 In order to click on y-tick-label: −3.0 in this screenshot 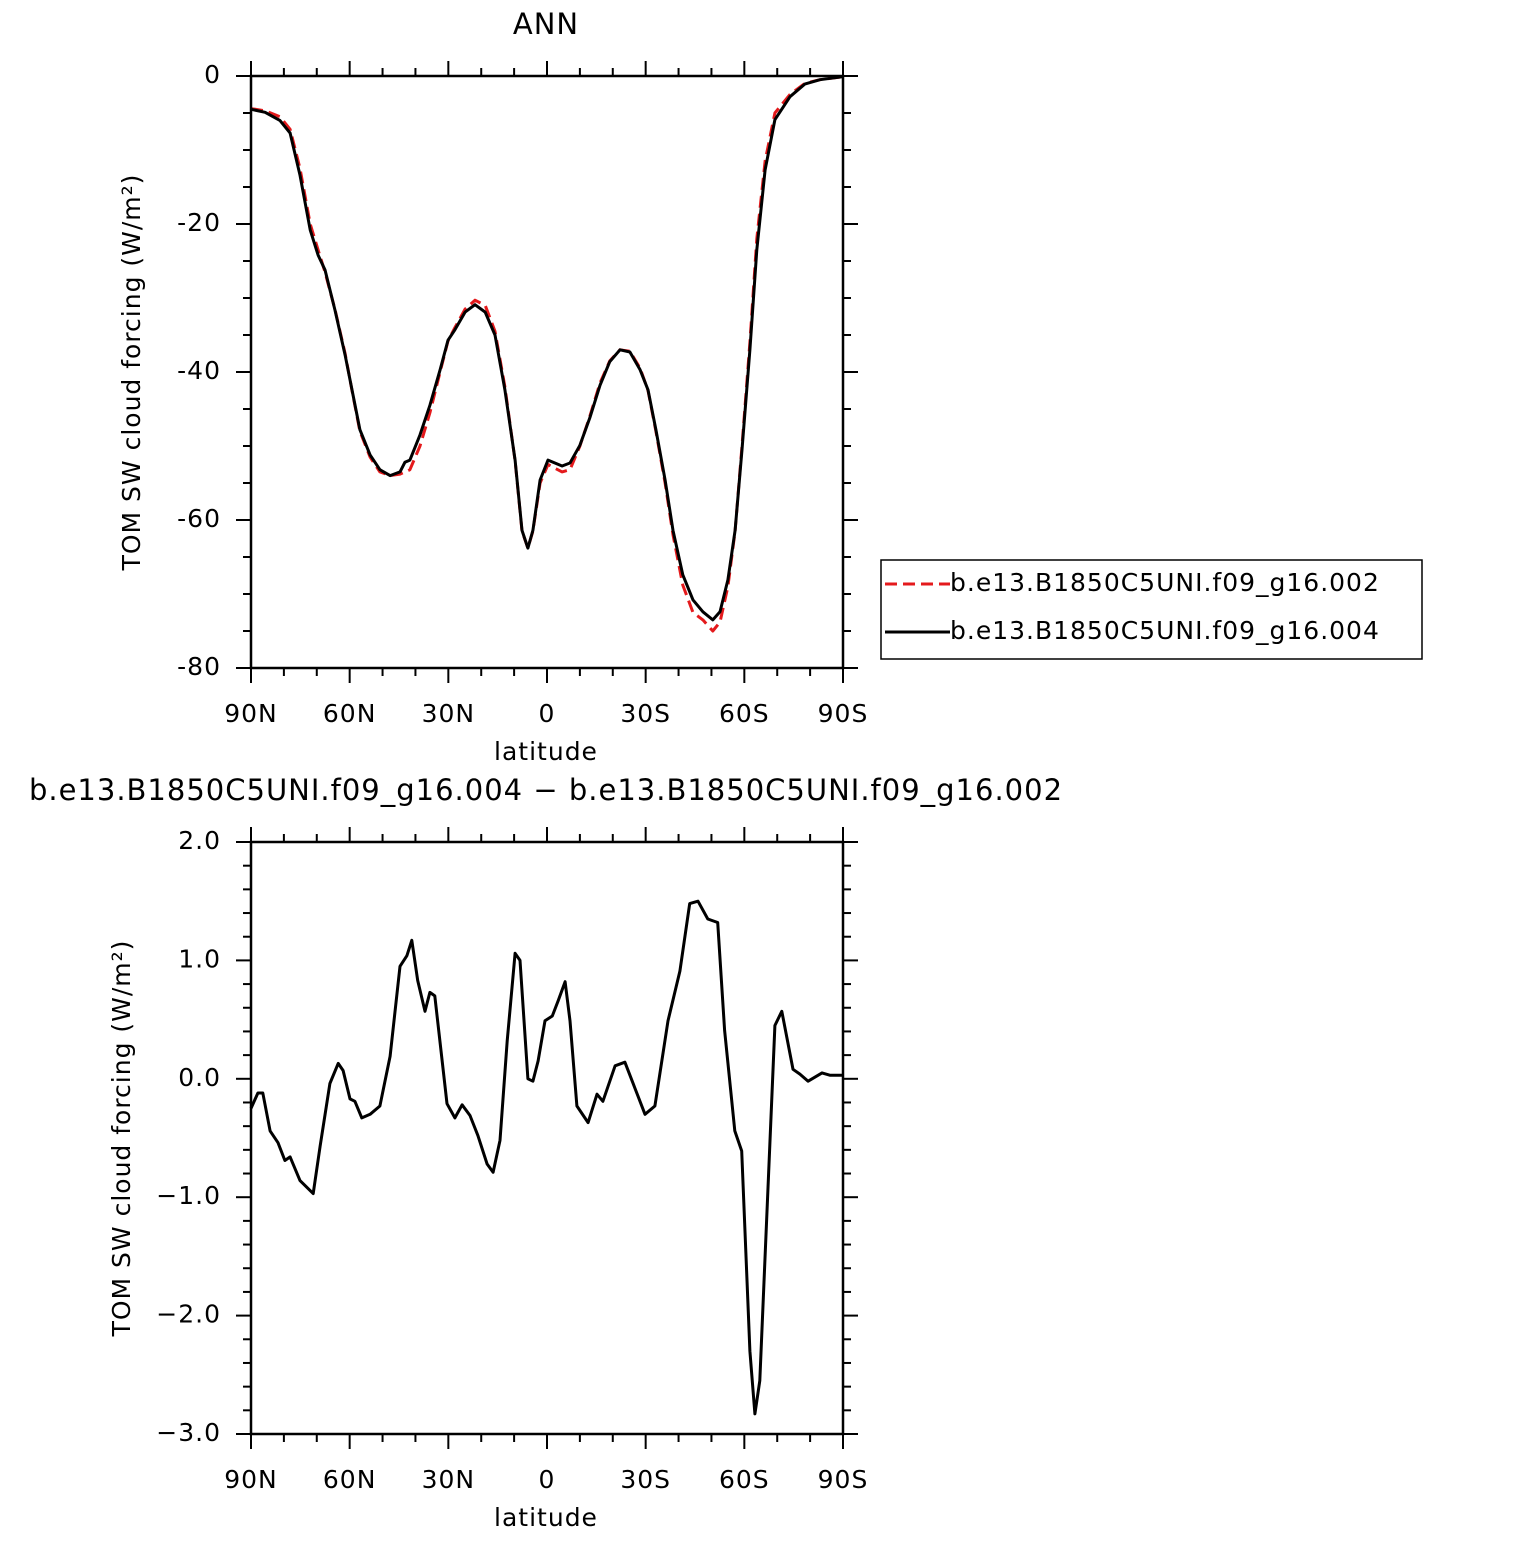, I will do `click(188, 1432)`.